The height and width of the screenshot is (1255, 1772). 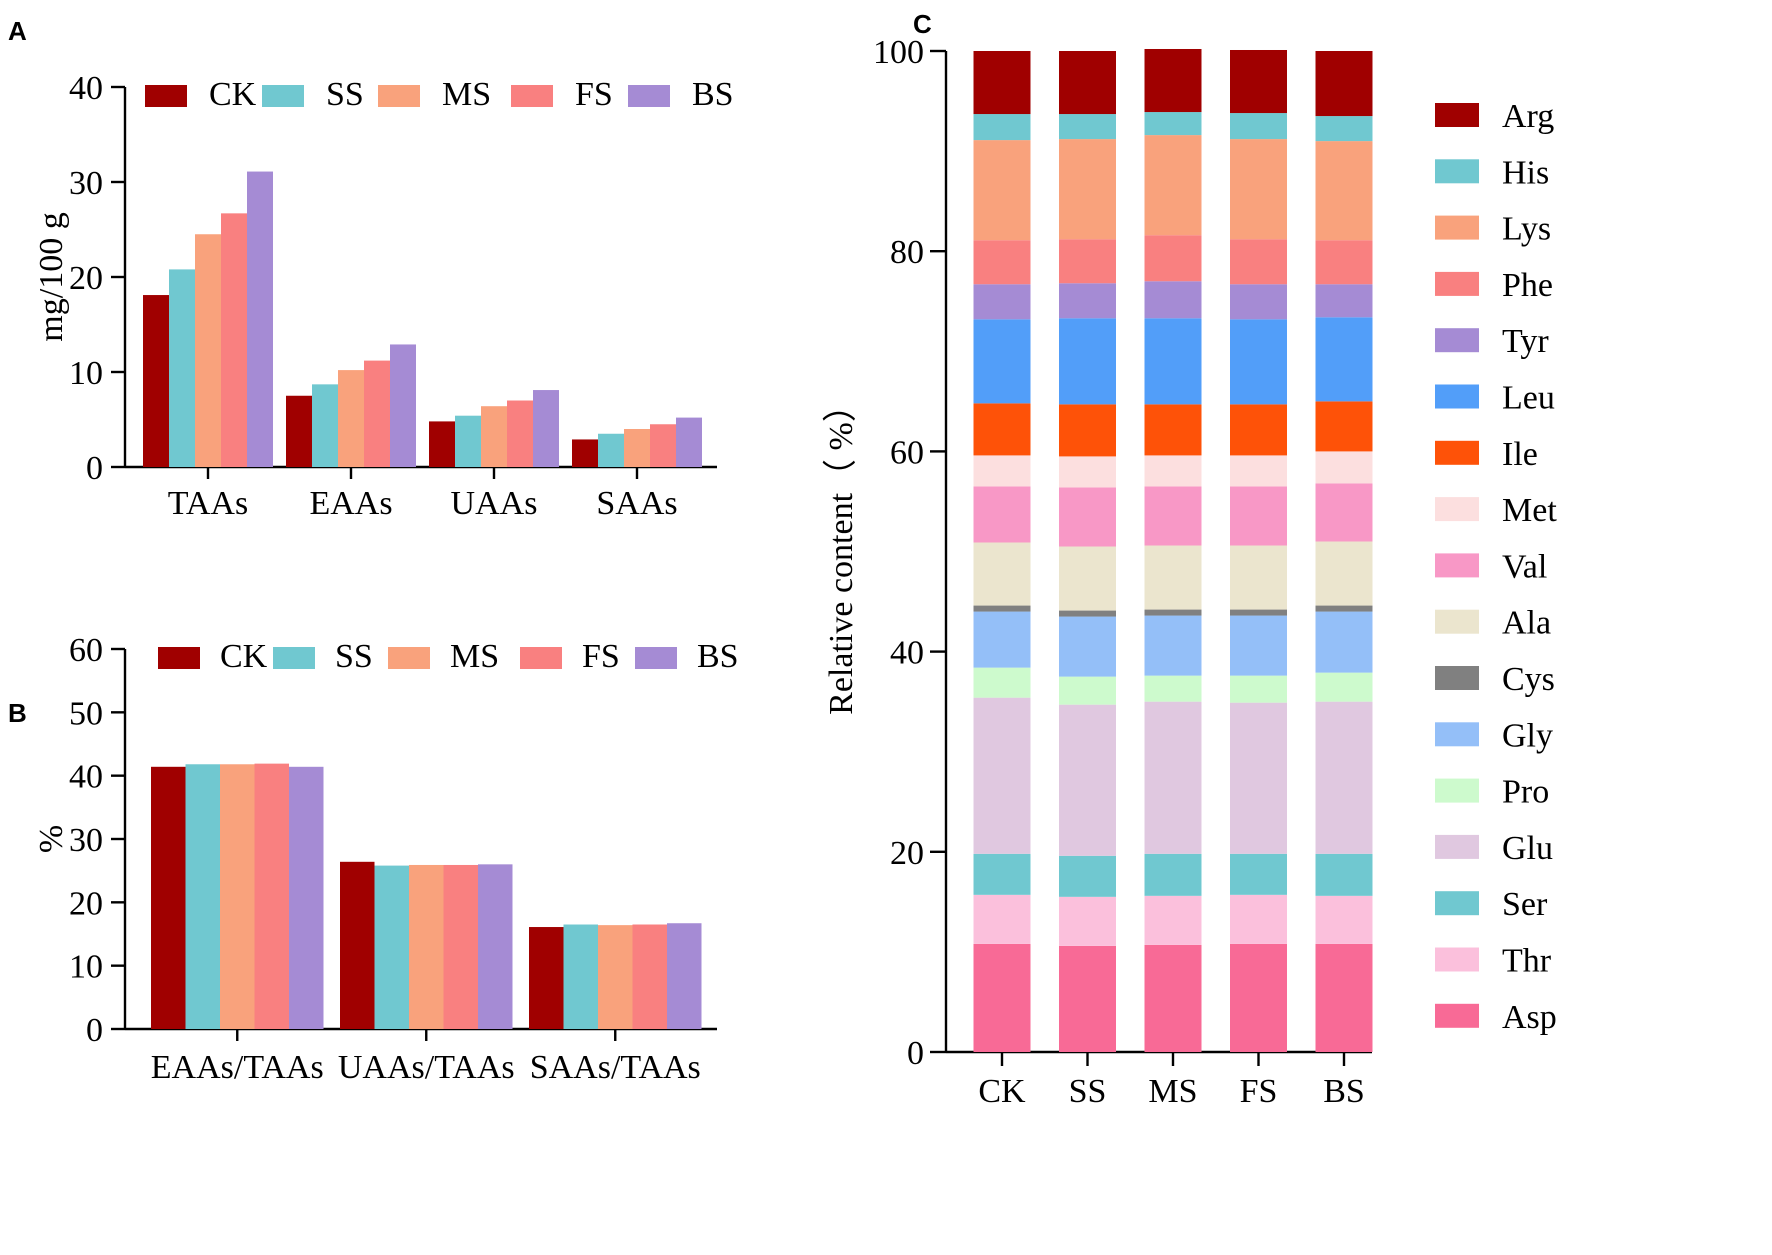 I want to click on legend-swatch-glu, so click(x=1457, y=846).